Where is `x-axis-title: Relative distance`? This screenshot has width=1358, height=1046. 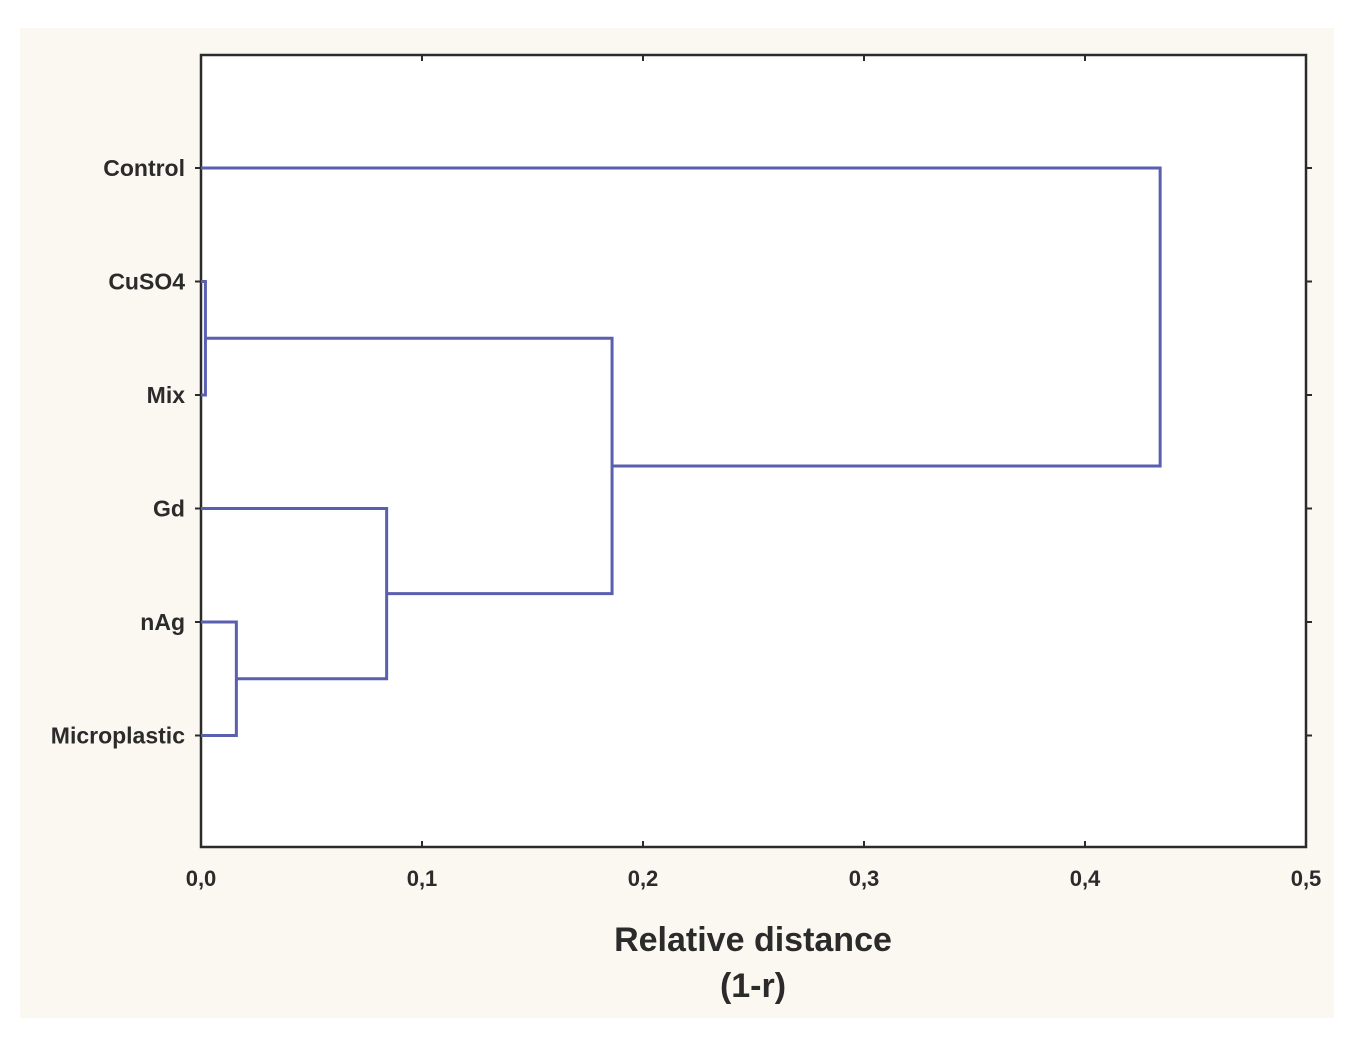 x-axis-title: Relative distance is located at coordinates (753, 940).